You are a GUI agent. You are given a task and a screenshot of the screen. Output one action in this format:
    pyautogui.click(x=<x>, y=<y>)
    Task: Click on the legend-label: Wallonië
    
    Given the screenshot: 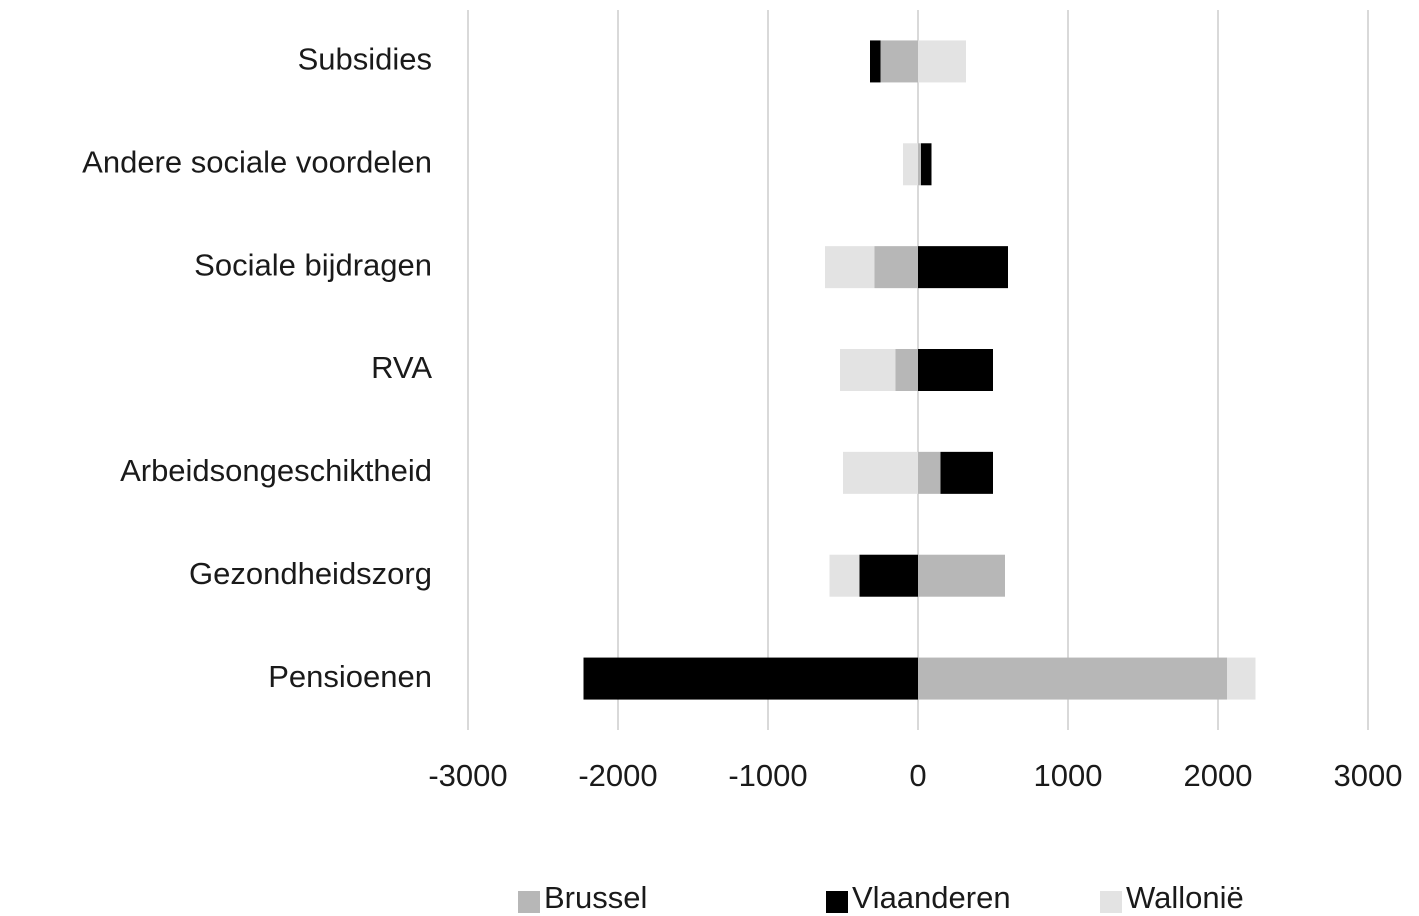 What is the action you would take?
    pyautogui.click(x=1185, y=897)
    